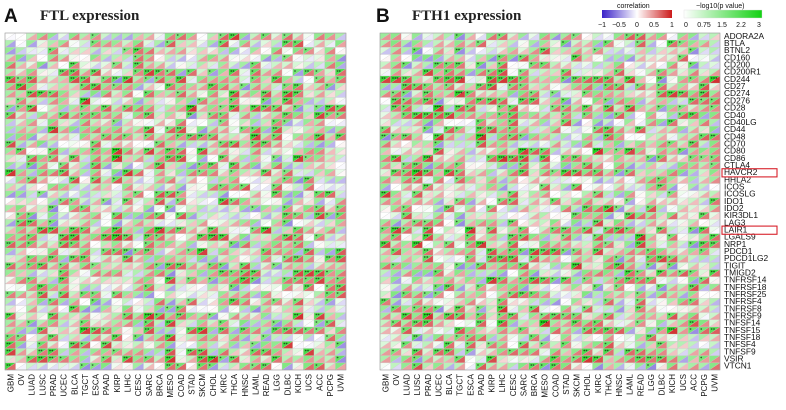  I want to click on legend-corr-tick: −1, so click(602, 25).